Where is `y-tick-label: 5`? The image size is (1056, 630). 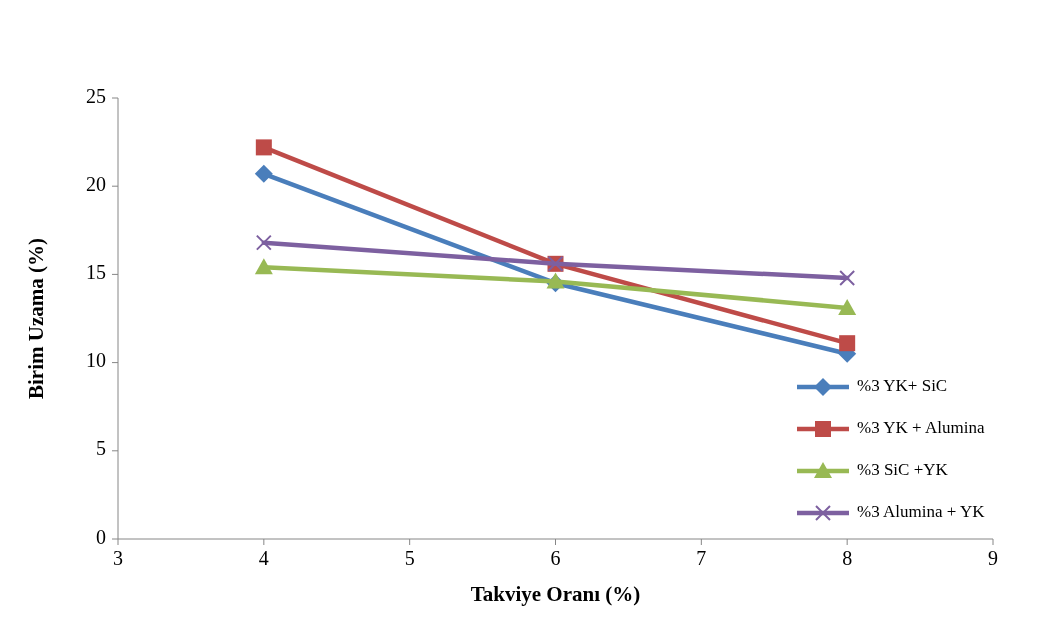
y-tick-label: 5 is located at coordinates (101, 448).